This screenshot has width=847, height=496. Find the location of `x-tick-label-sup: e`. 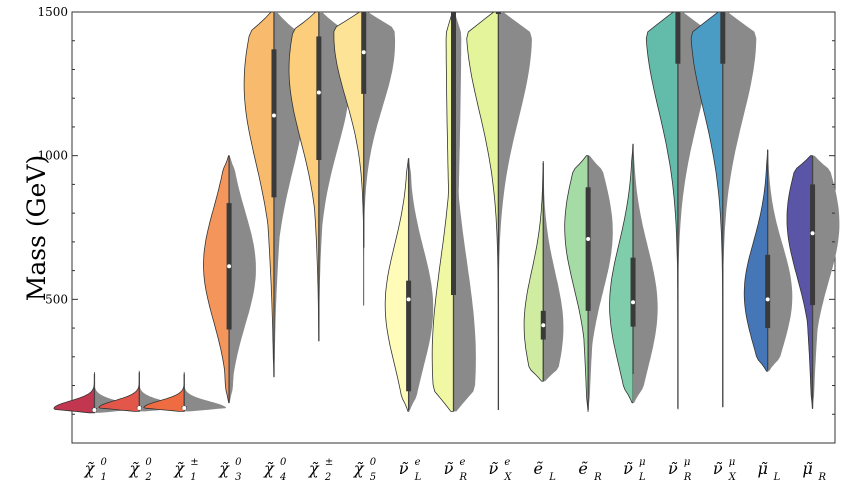

x-tick-label-sup: e is located at coordinates (507, 462).